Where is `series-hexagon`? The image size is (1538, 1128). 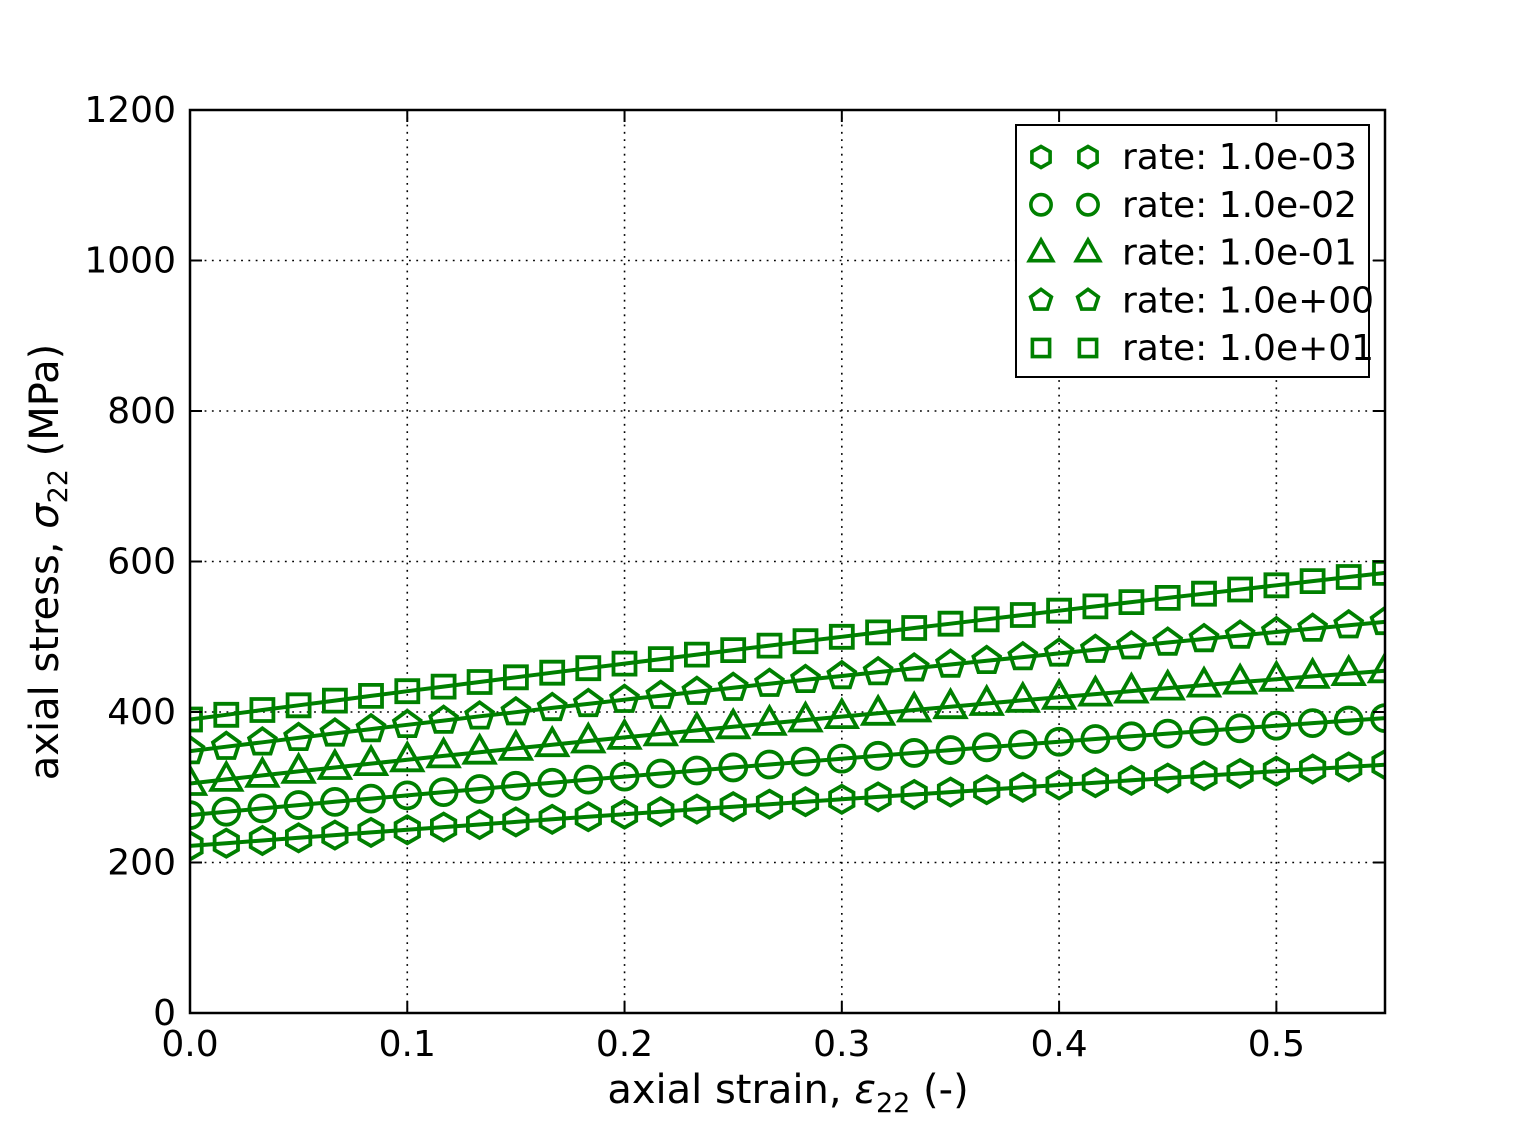 series-hexagon is located at coordinates (787, 805).